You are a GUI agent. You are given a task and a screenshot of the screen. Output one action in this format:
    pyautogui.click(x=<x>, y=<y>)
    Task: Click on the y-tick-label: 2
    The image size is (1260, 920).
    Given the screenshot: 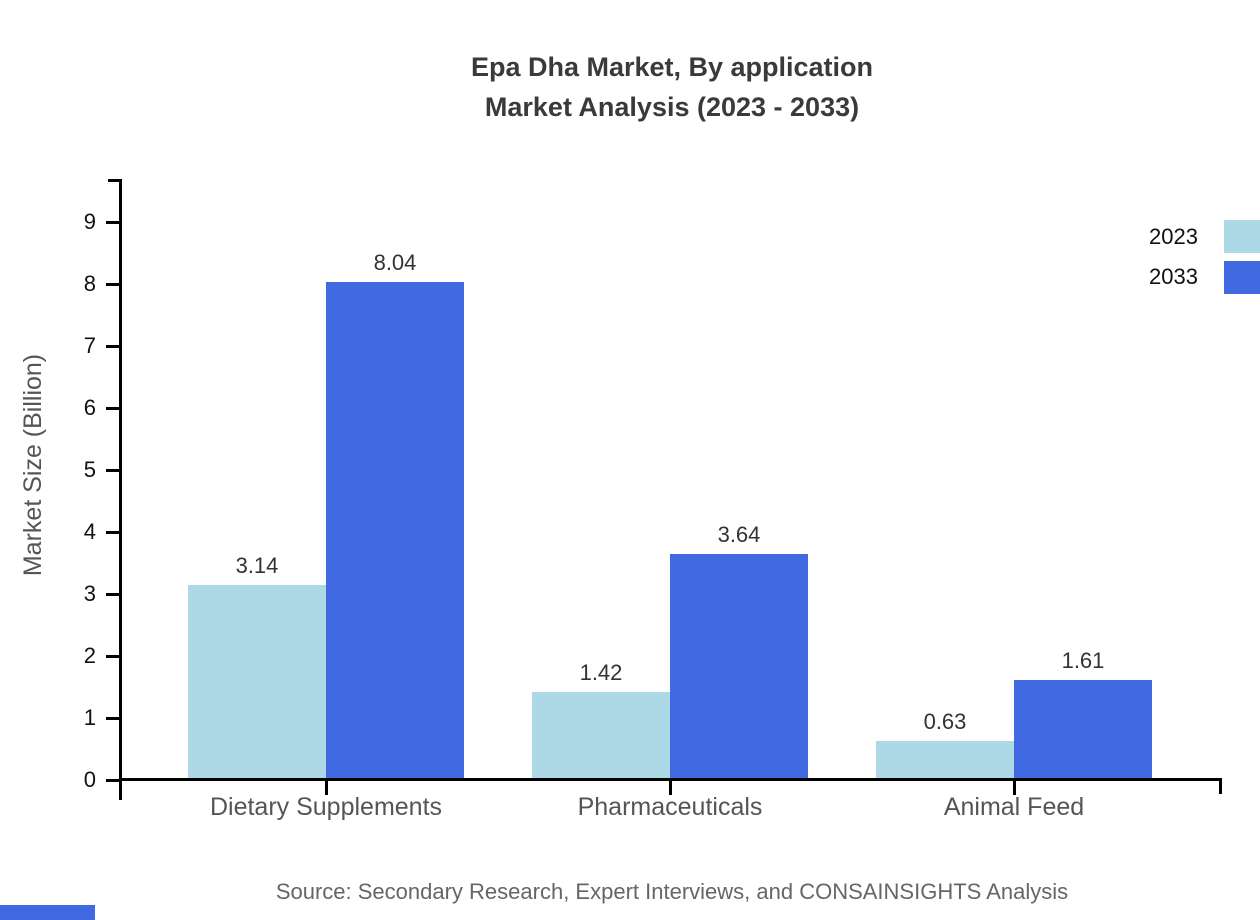 What is the action you would take?
    pyautogui.click(x=89, y=655)
    